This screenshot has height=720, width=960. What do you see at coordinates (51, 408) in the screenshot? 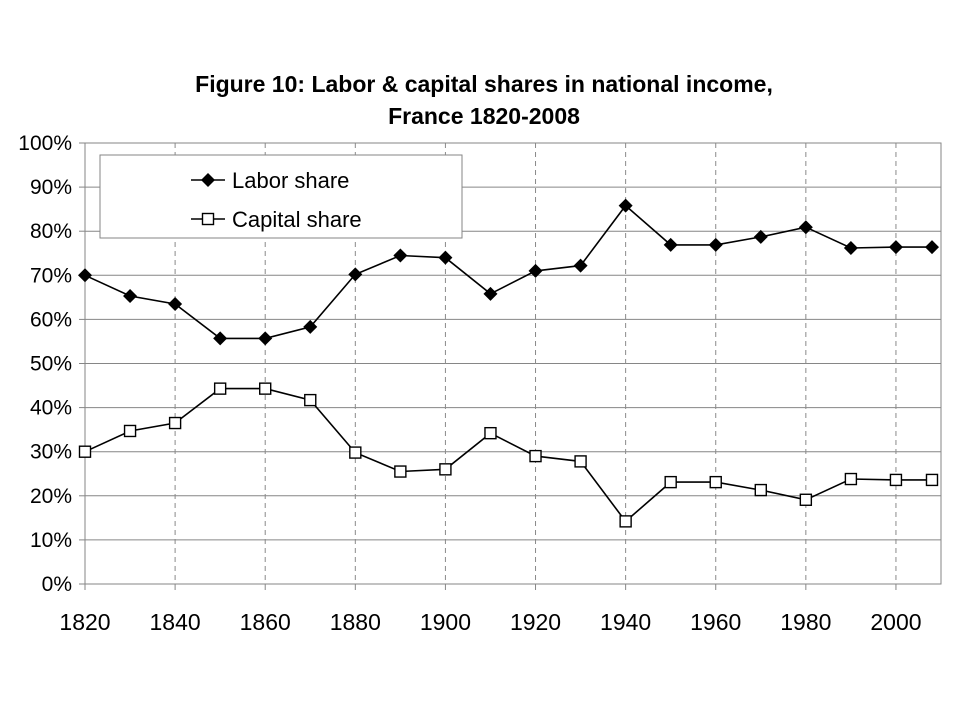
I see `y-tick-label: 40%` at bounding box center [51, 408].